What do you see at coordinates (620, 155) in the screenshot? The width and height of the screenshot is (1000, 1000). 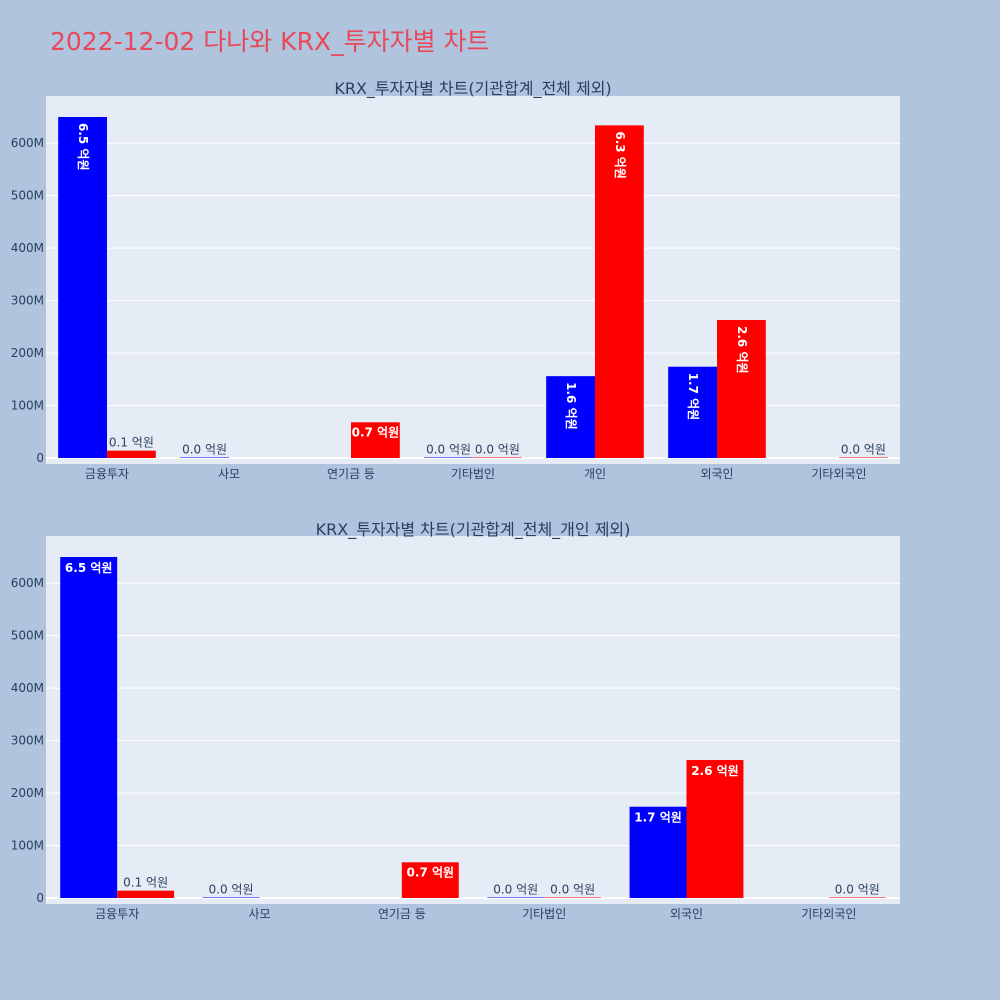 I see `data-label: 6.3 억원` at bounding box center [620, 155].